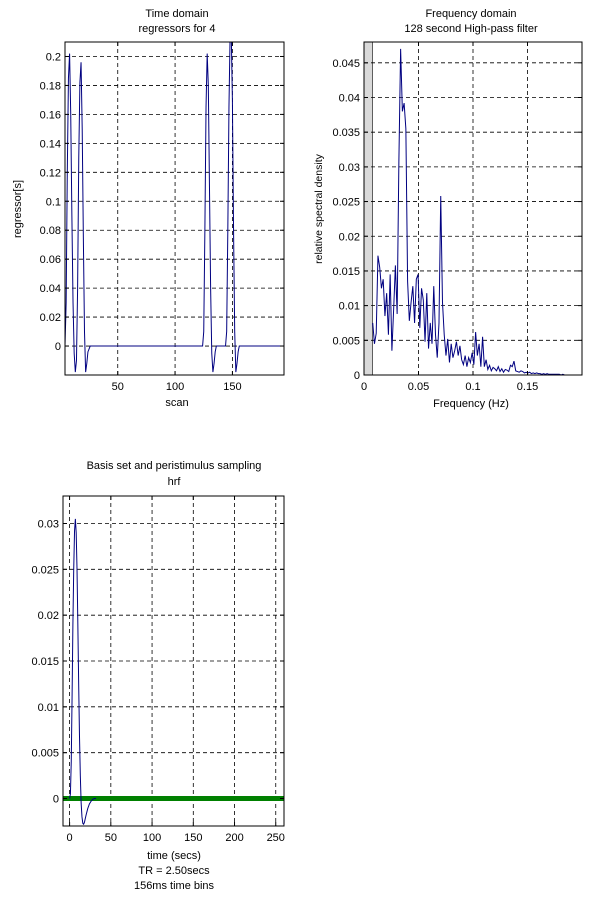 Image resolution: width=597 pixels, height=904 pixels. What do you see at coordinates (50, 86) in the screenshot?
I see `time-domain-ytick-label-9: 0.18` at bounding box center [50, 86].